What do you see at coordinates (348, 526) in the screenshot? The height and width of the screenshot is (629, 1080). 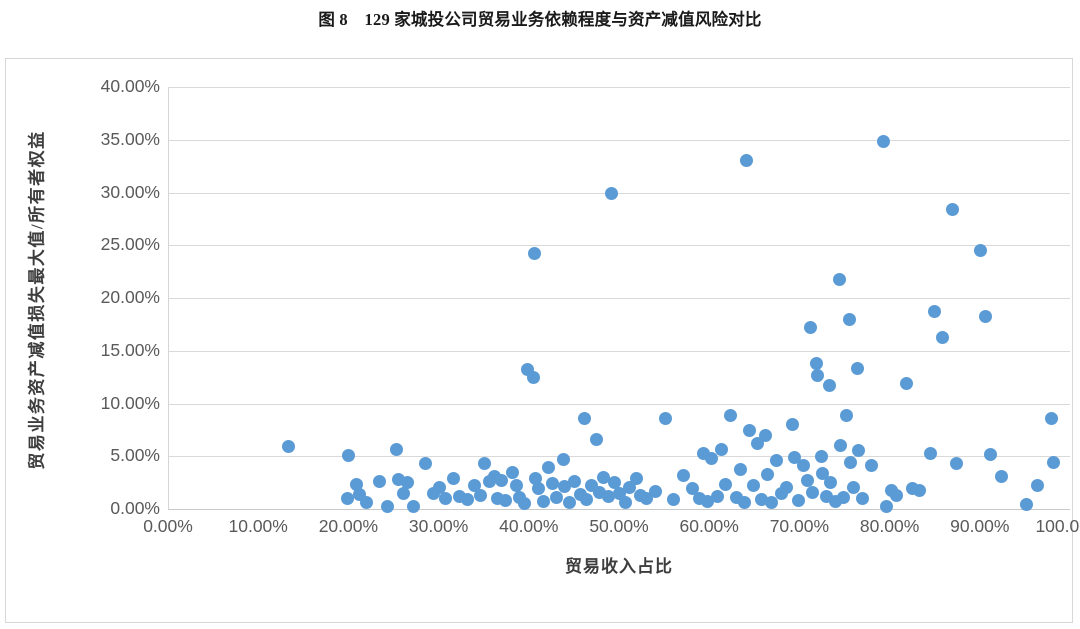 I see `x-tick-label-2: 20.00%` at bounding box center [348, 526].